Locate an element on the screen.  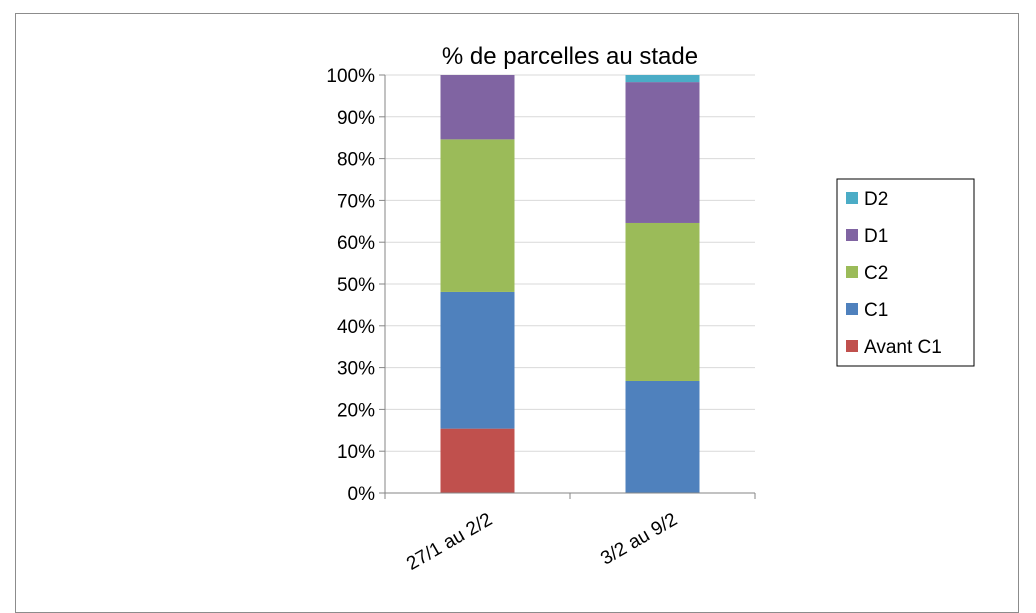
y-tick-label: 100% is located at coordinates (350, 76).